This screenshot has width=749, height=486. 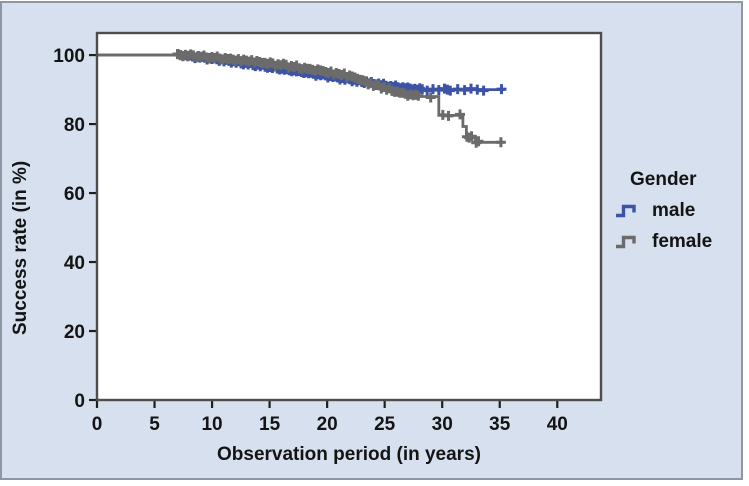 I want to click on x-tick-label: 0, so click(x=97, y=424).